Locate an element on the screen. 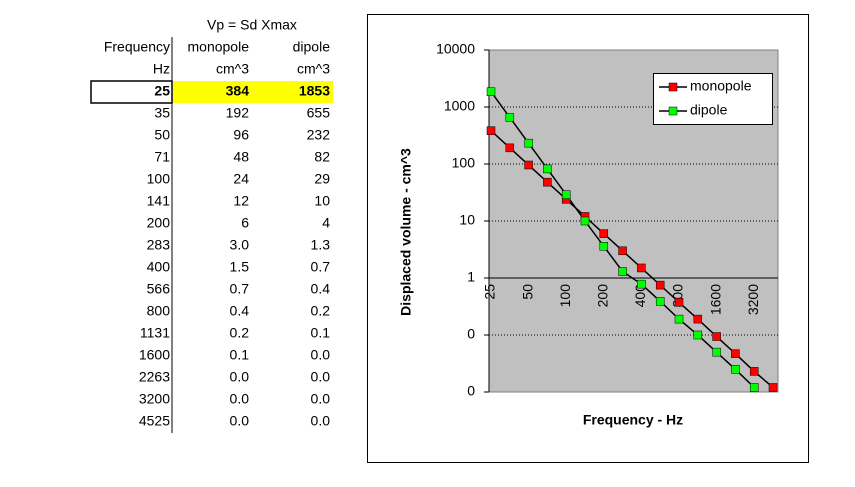 Image resolution: width=855 pixels, height=487 pixels. cell: 283 is located at coordinates (159, 245).